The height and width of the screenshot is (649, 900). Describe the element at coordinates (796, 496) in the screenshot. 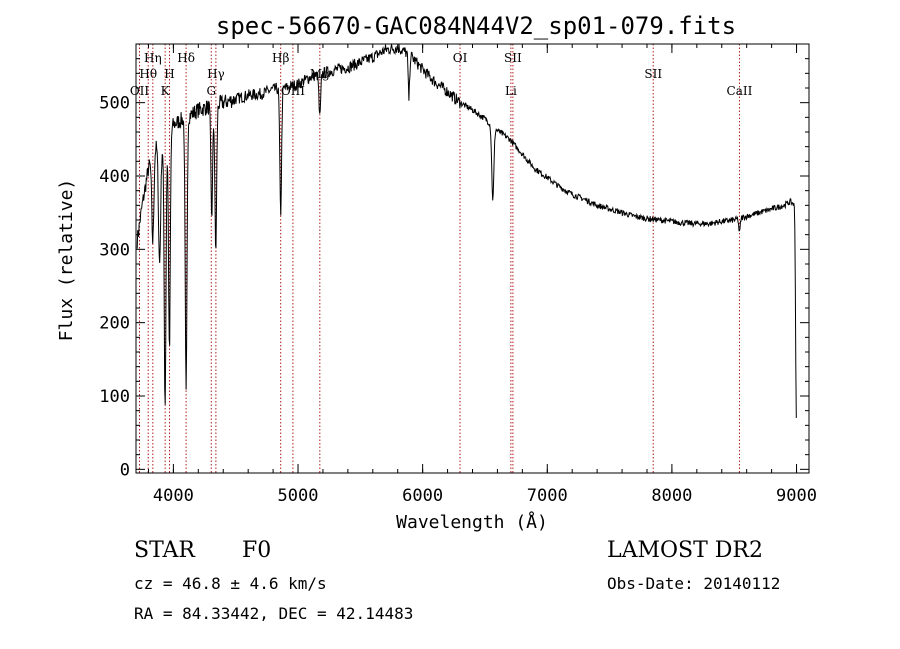

I see `x-tick-label: 9000` at that location.